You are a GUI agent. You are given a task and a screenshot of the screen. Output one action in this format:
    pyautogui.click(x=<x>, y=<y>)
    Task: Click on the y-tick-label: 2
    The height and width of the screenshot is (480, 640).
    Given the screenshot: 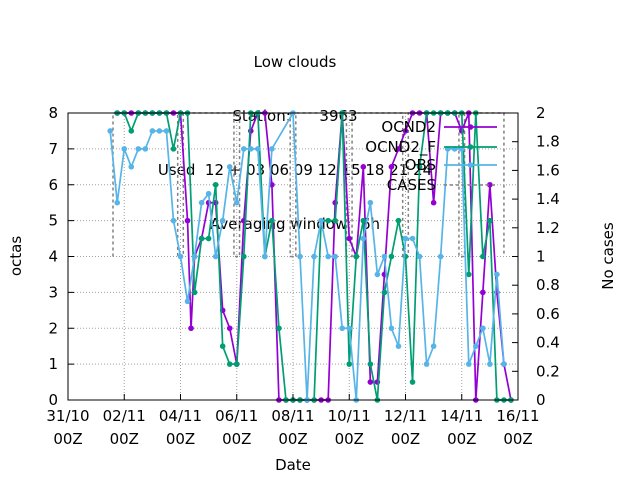 What is the action you would take?
    pyautogui.click(x=53, y=328)
    